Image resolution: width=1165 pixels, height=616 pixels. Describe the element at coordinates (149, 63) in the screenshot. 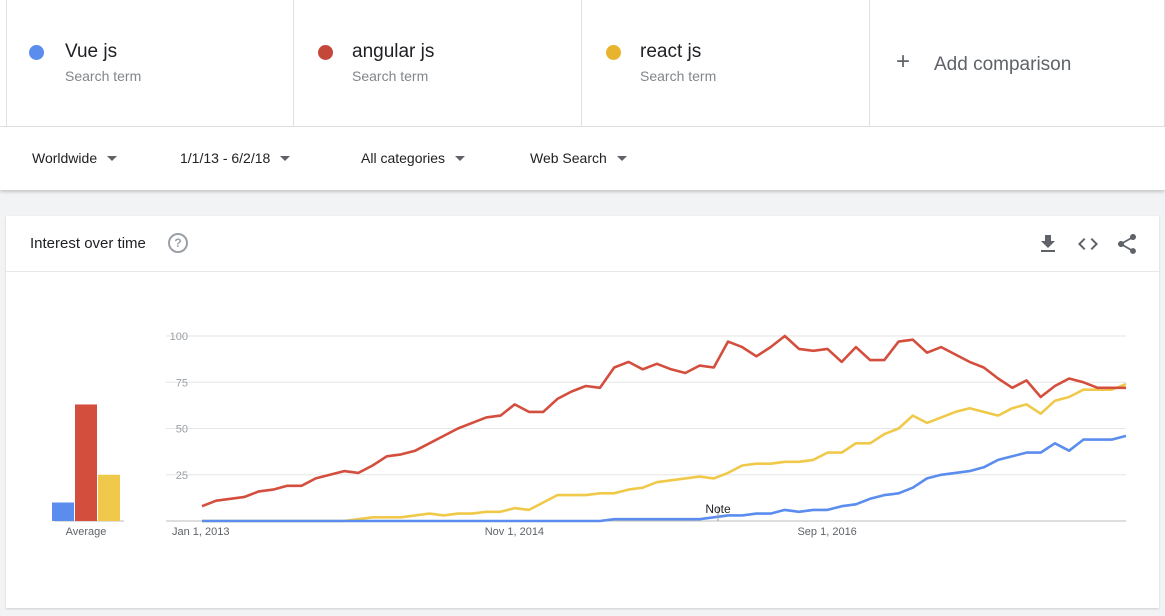

I see `term-card-vue: Vue js Search term` at that location.